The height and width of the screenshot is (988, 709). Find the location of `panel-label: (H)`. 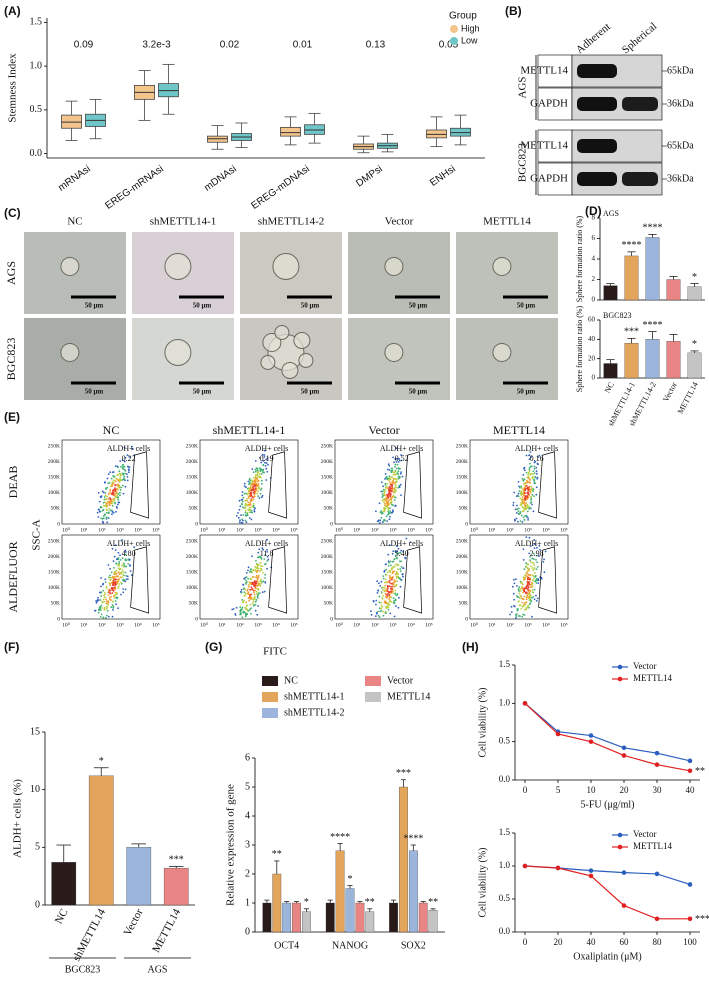

panel-label: (H) is located at coordinates (470, 647).